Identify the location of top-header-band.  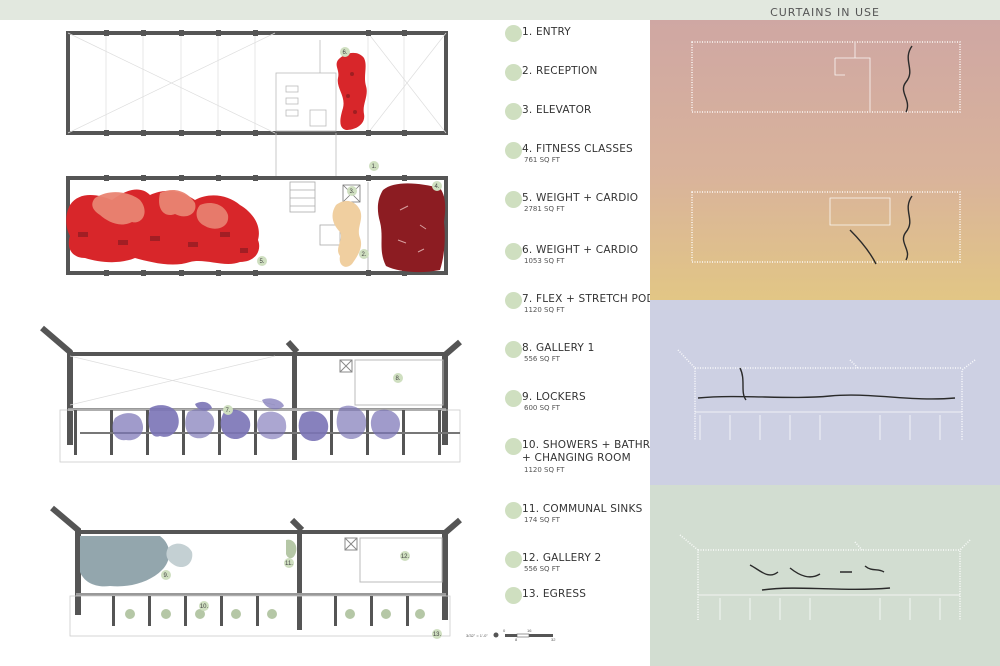
(500, 10).